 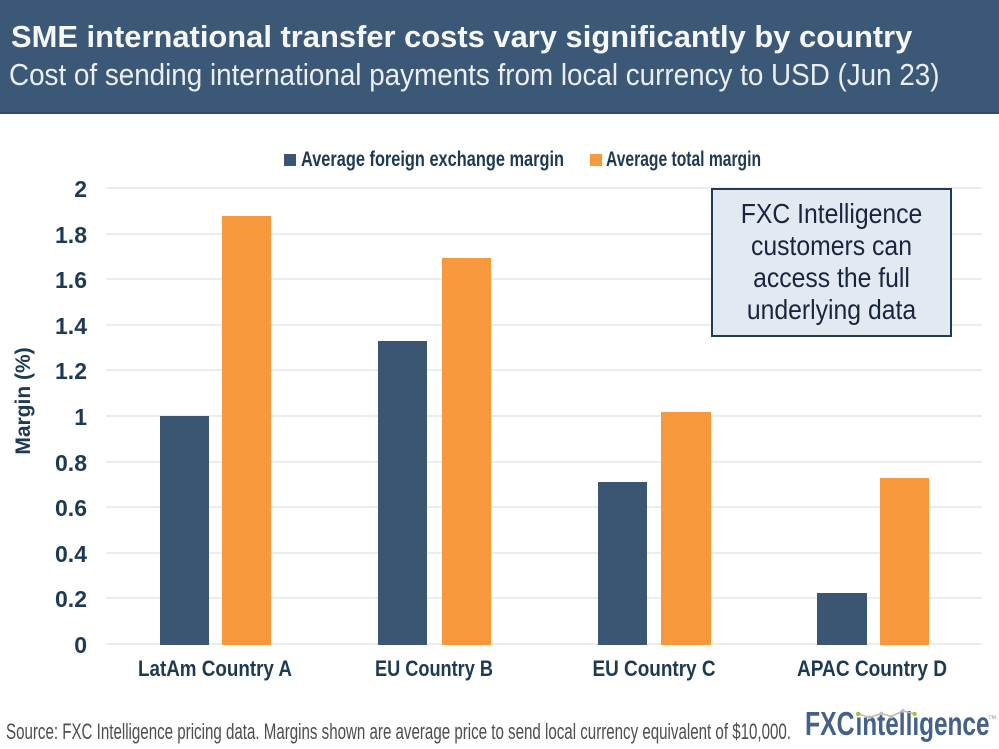 What do you see at coordinates (992, 719) in the screenshot?
I see `svg-text: ™` at bounding box center [992, 719].